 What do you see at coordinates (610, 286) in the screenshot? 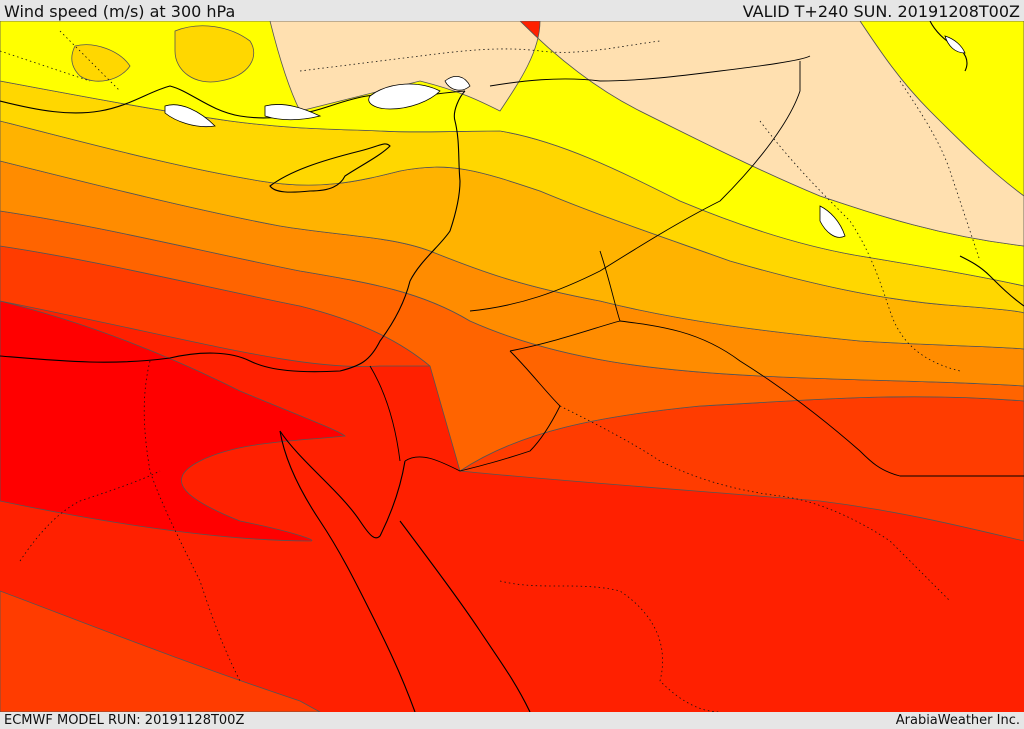
I see `border-jordan-saudi` at bounding box center [610, 286].